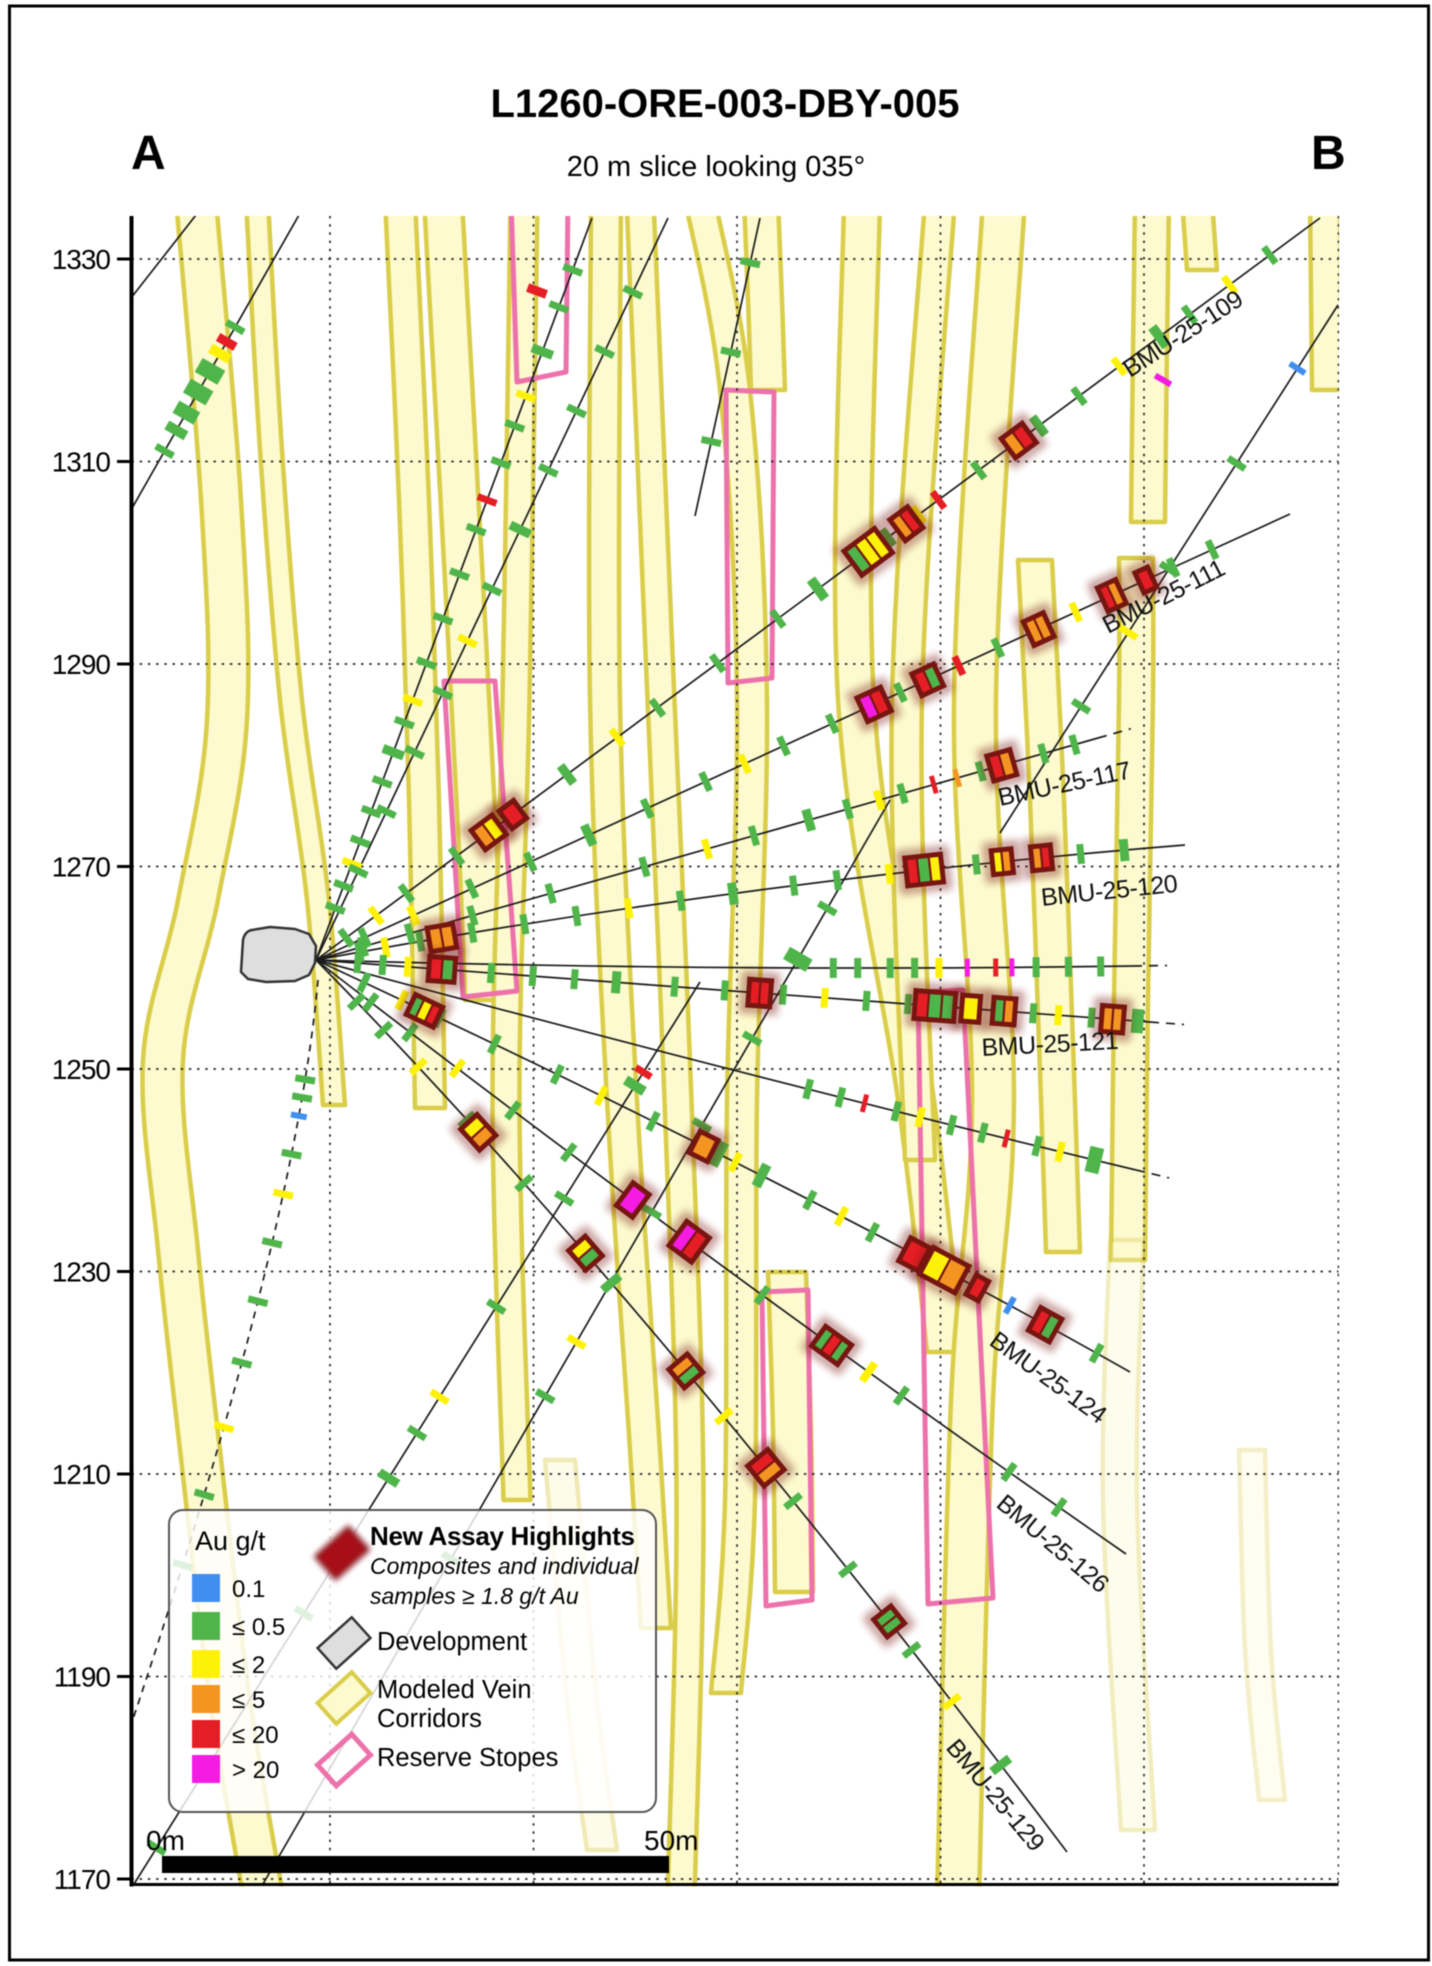  What do you see at coordinates (82, 1879) in the screenshot?
I see `svg-text: 1170` at bounding box center [82, 1879].